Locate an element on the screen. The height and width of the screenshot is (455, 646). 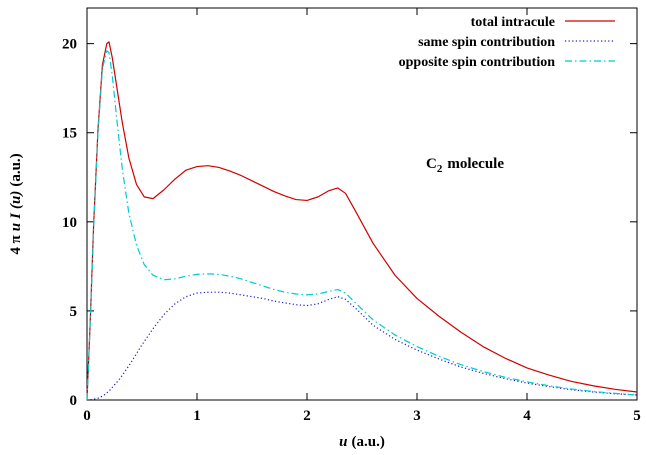
y-axis-prefix: 4 π is located at coordinates (16, 244).